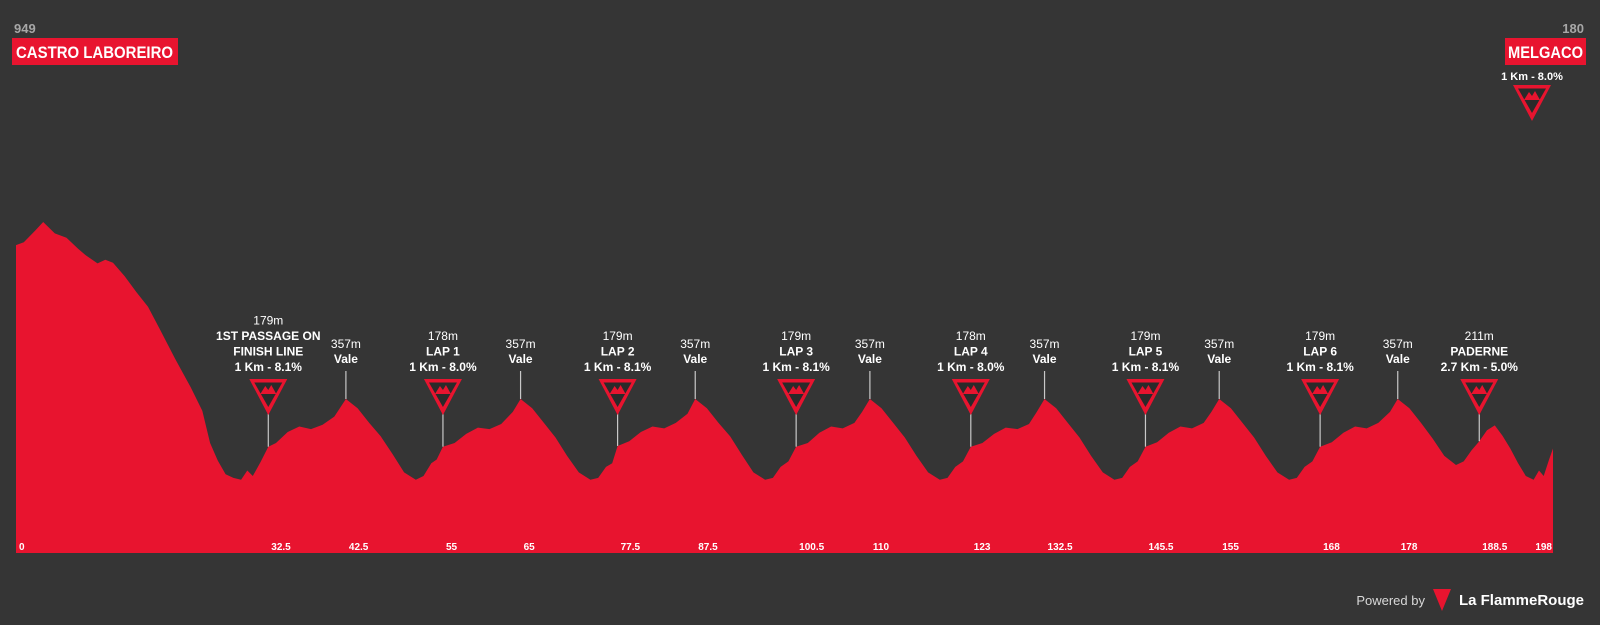  I want to click on climb-label: FINISH LINE, so click(268, 352).